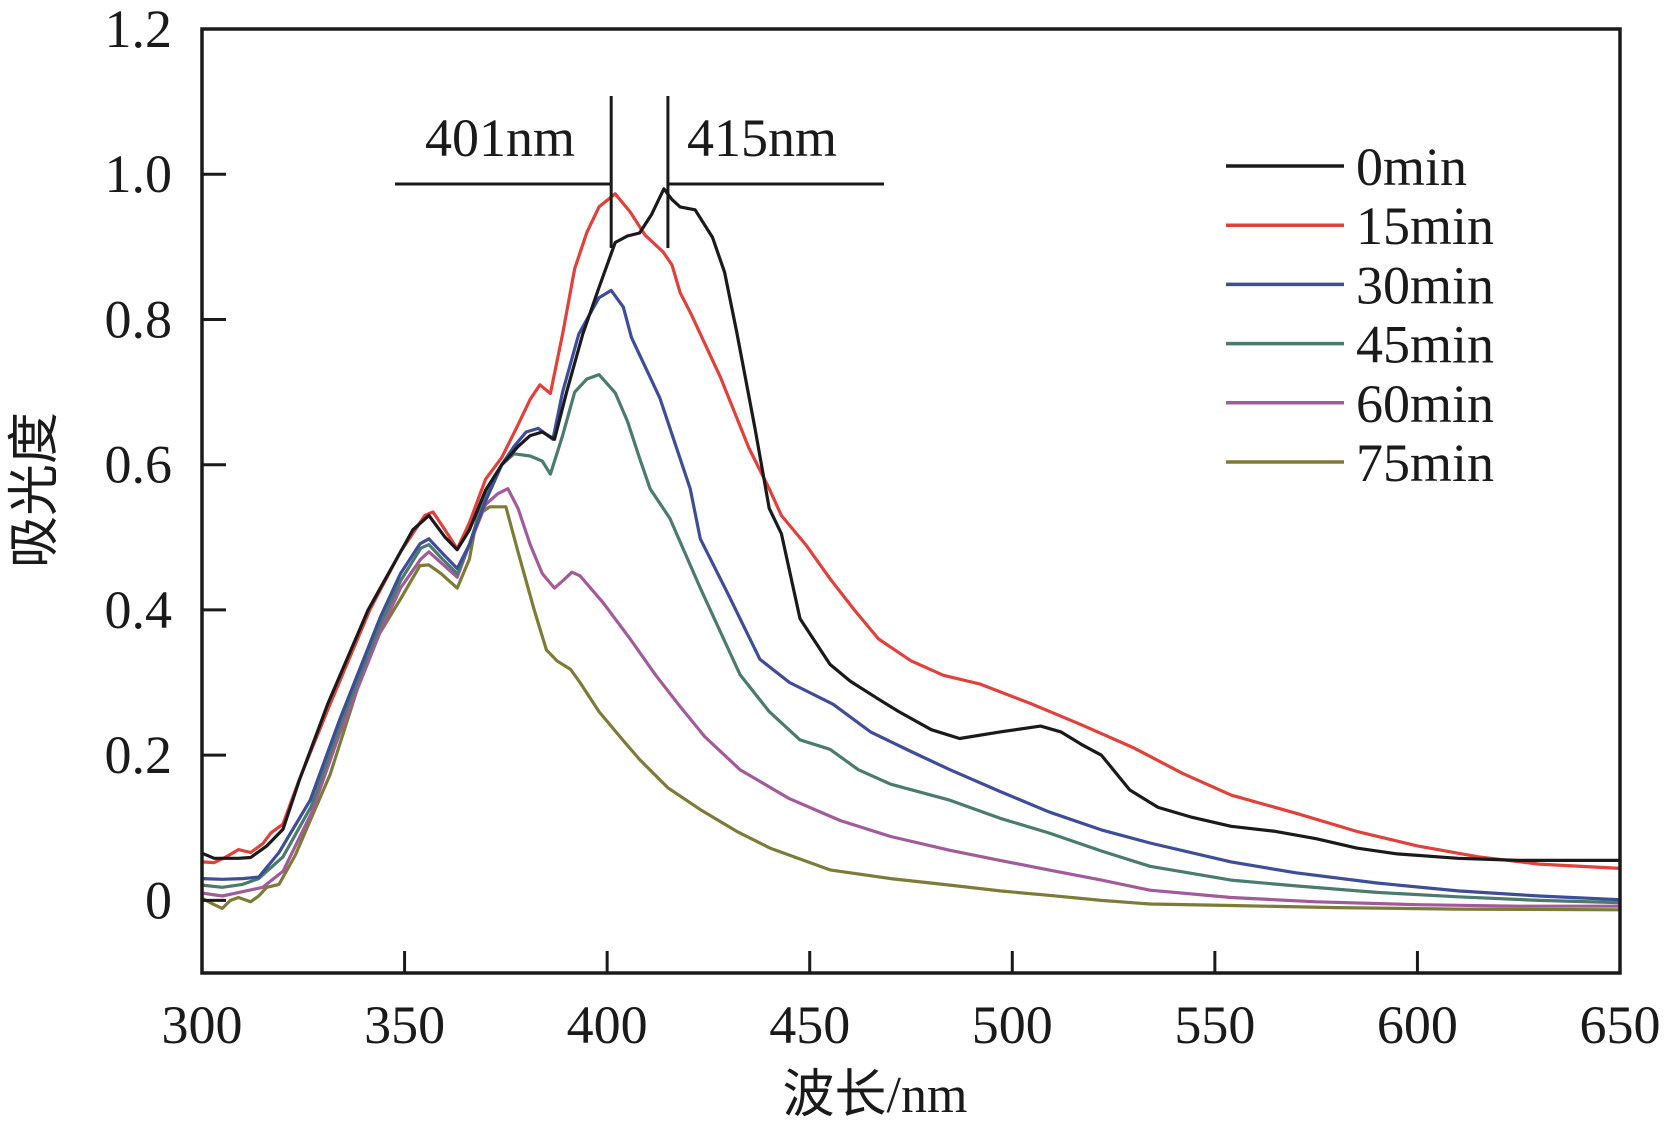 Image resolution: width=1670 pixels, height=1131 pixels. I want to click on annotation-401nm-label: 401nm, so click(500, 138).